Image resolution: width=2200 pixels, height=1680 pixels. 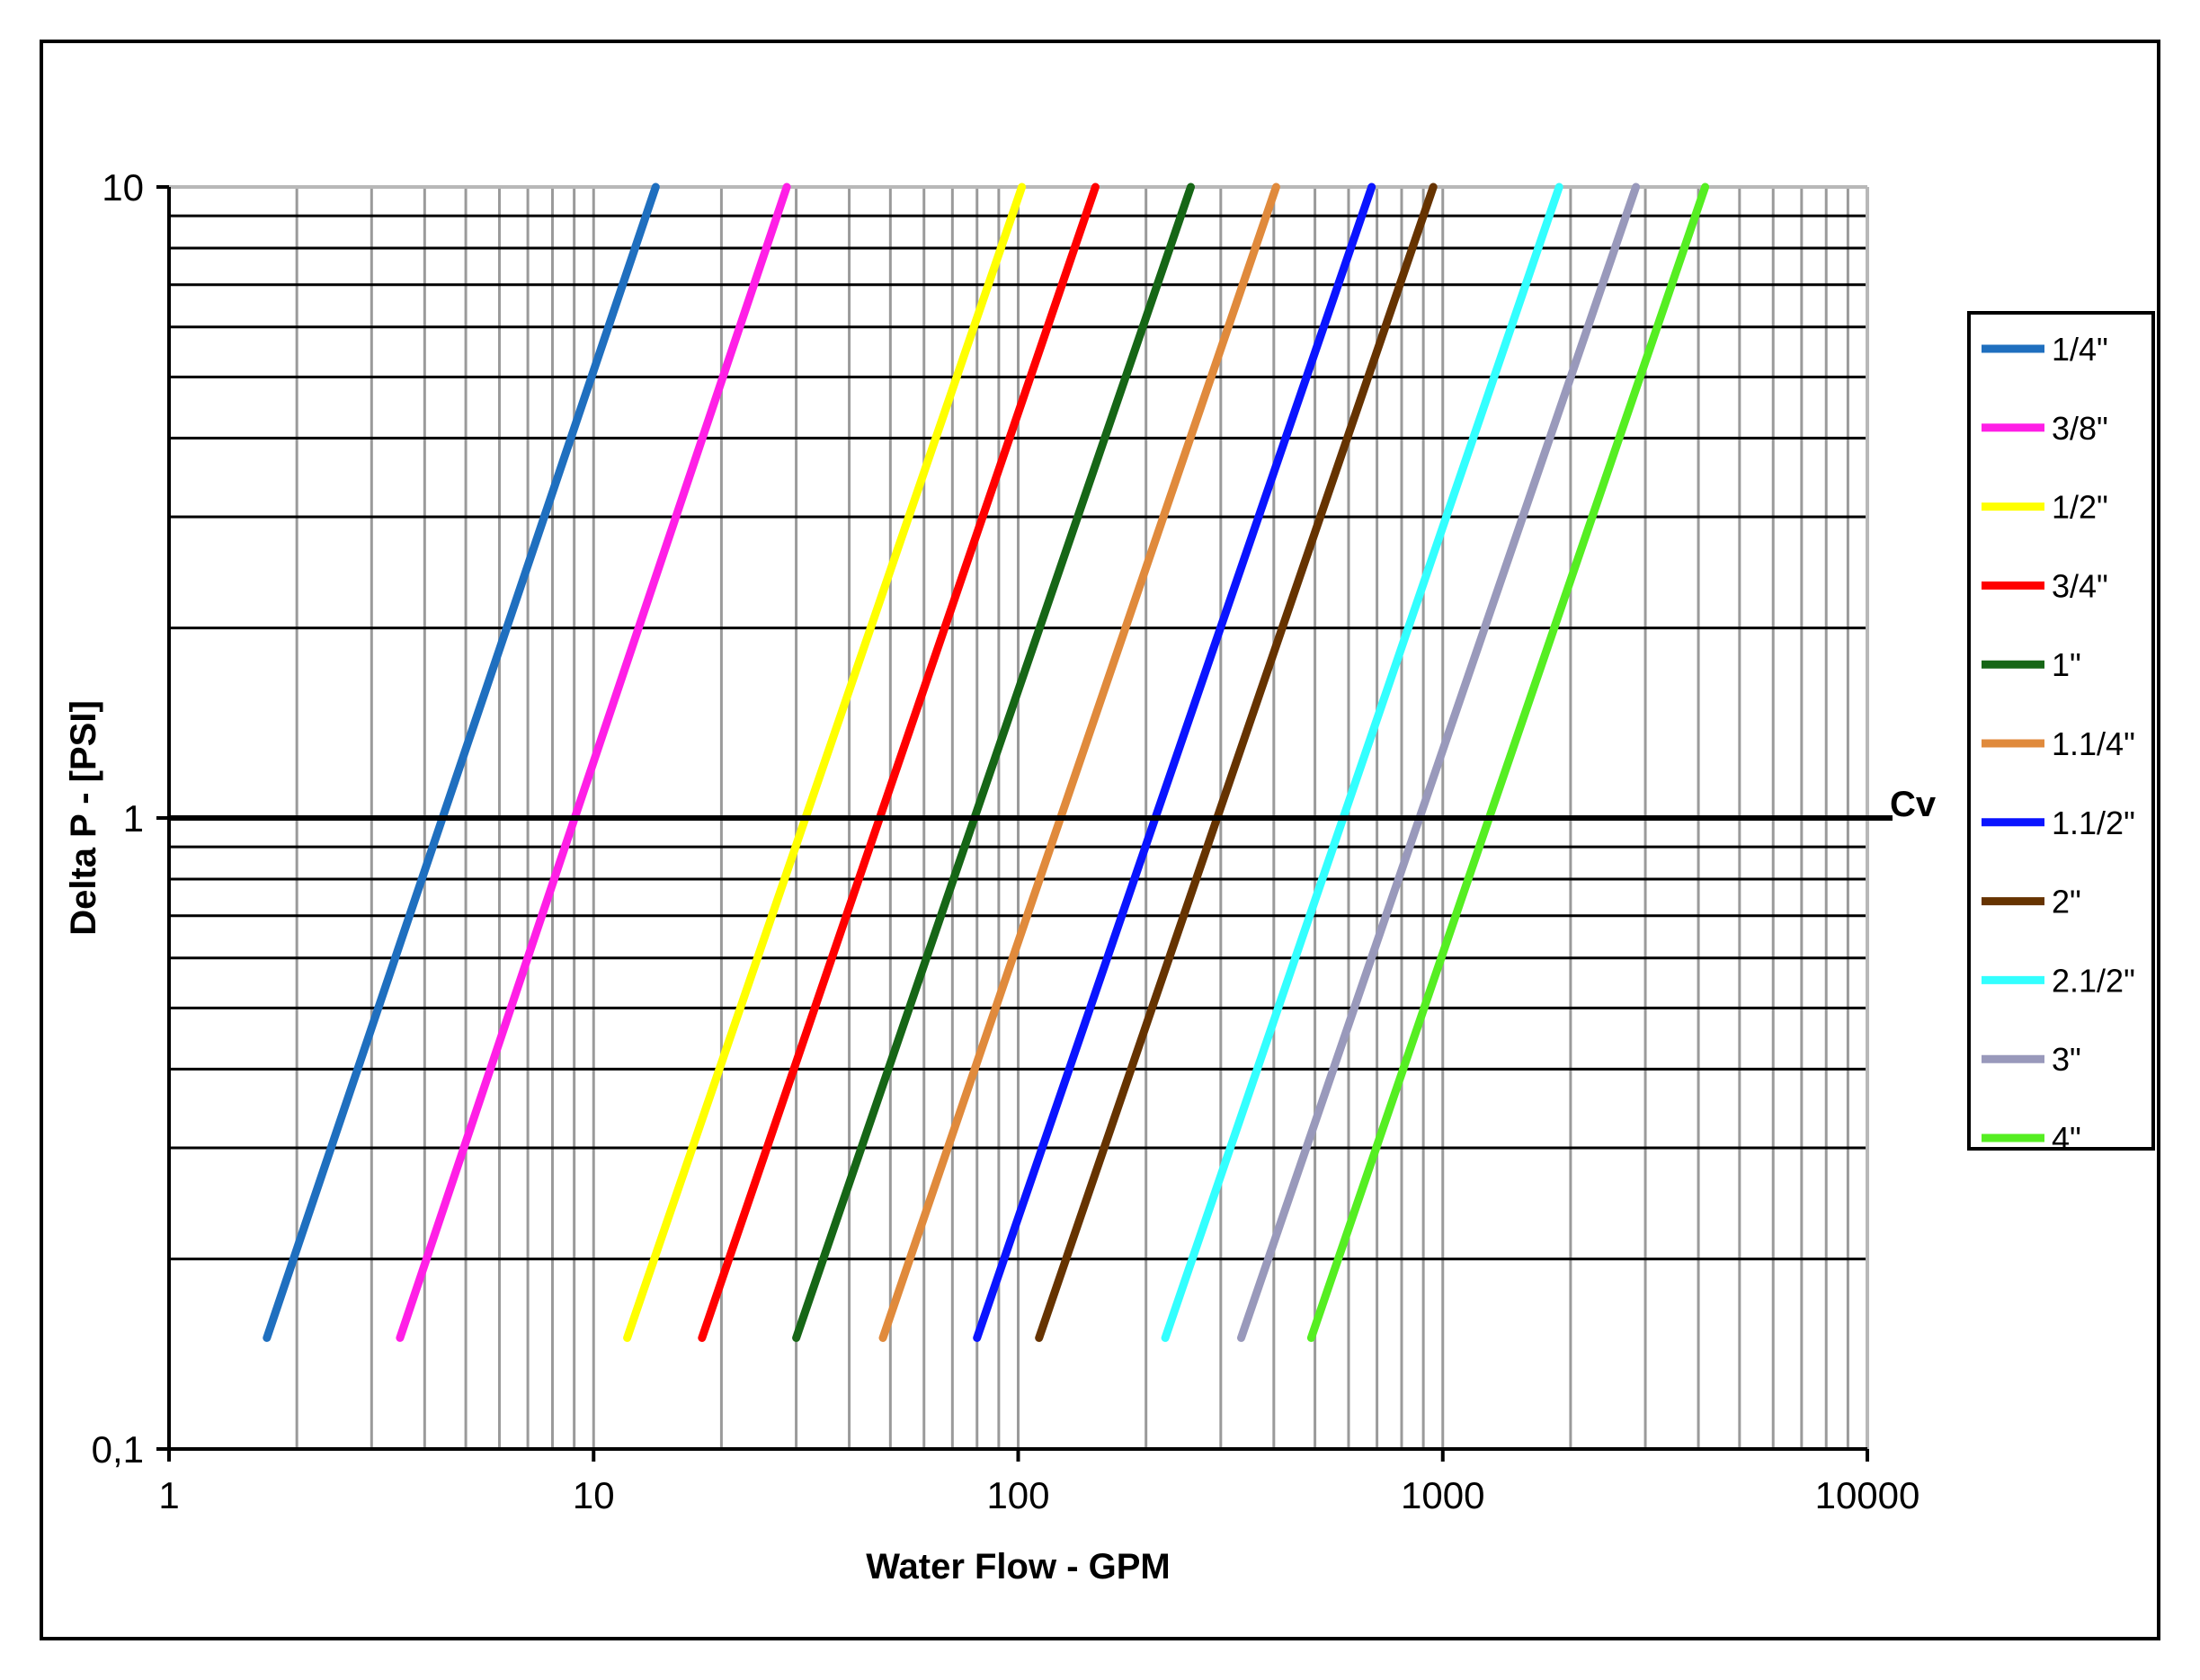 I want to click on legend-label: 3/8", so click(x=2080, y=428).